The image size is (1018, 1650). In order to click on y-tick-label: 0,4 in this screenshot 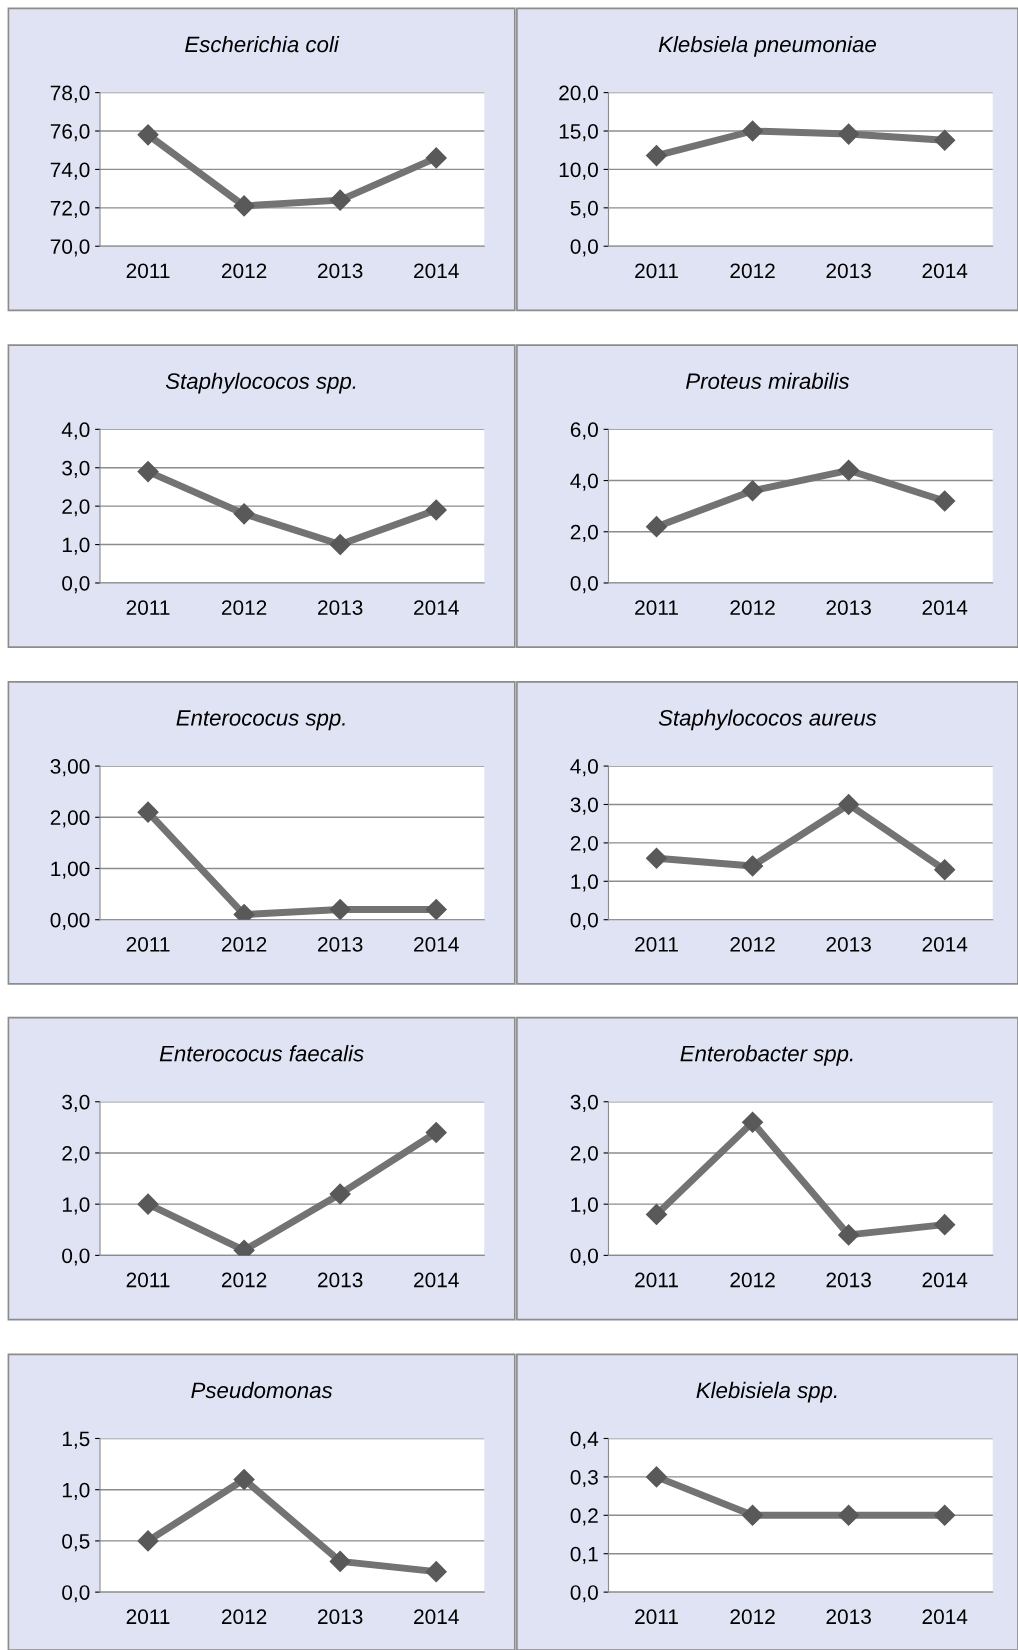, I will do `click(584, 1440)`.